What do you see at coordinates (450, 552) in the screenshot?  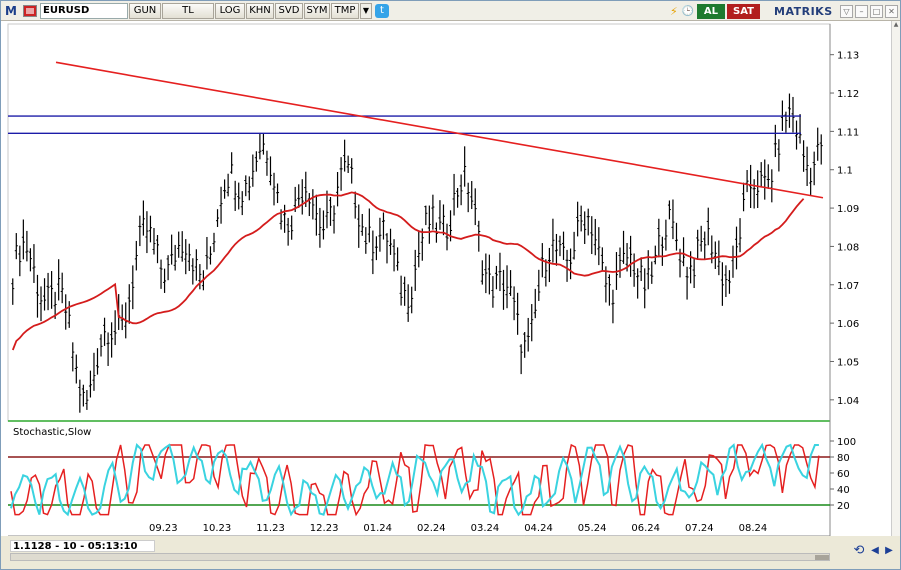 I see `bottom-bar: 1.1128 - 10 - 05:13:10 ⟲ ◀ ▶` at bounding box center [450, 552].